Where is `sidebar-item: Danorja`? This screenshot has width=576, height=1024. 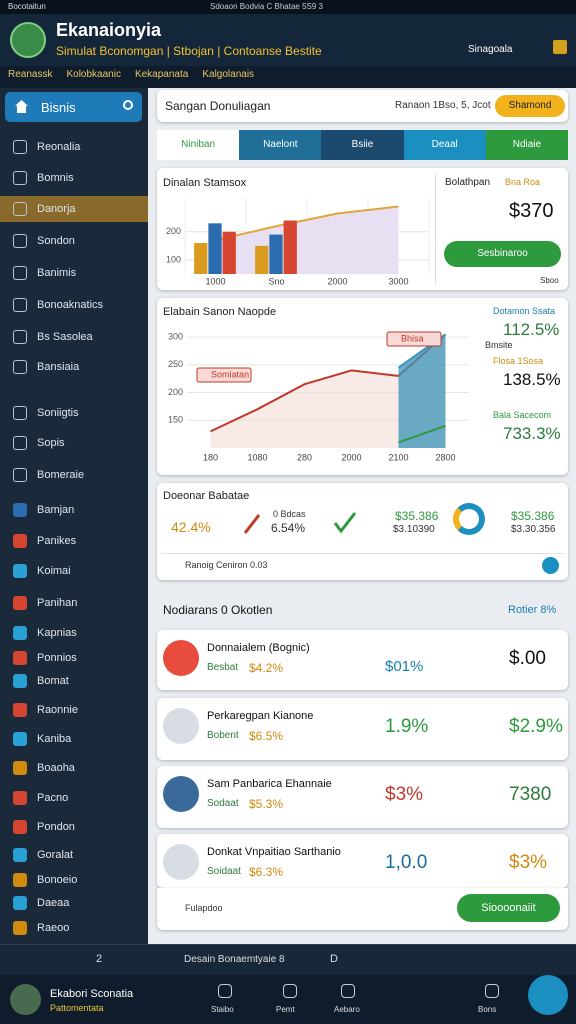 sidebar-item: Danorja is located at coordinates (74, 209).